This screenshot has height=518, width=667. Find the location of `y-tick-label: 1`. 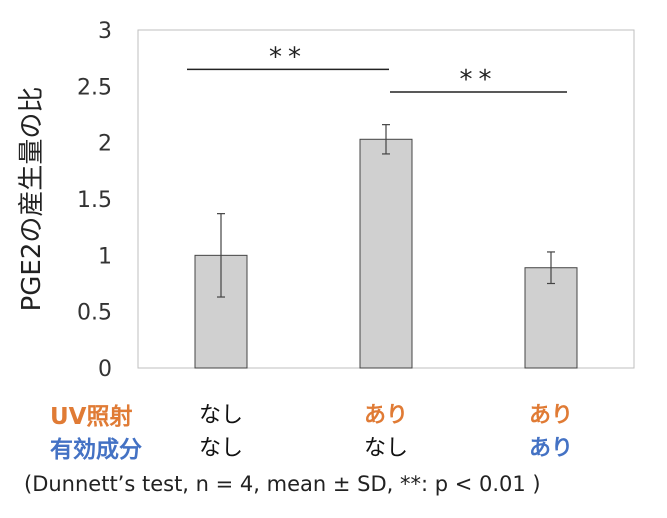

y-tick-label: 1 is located at coordinates (105, 256).